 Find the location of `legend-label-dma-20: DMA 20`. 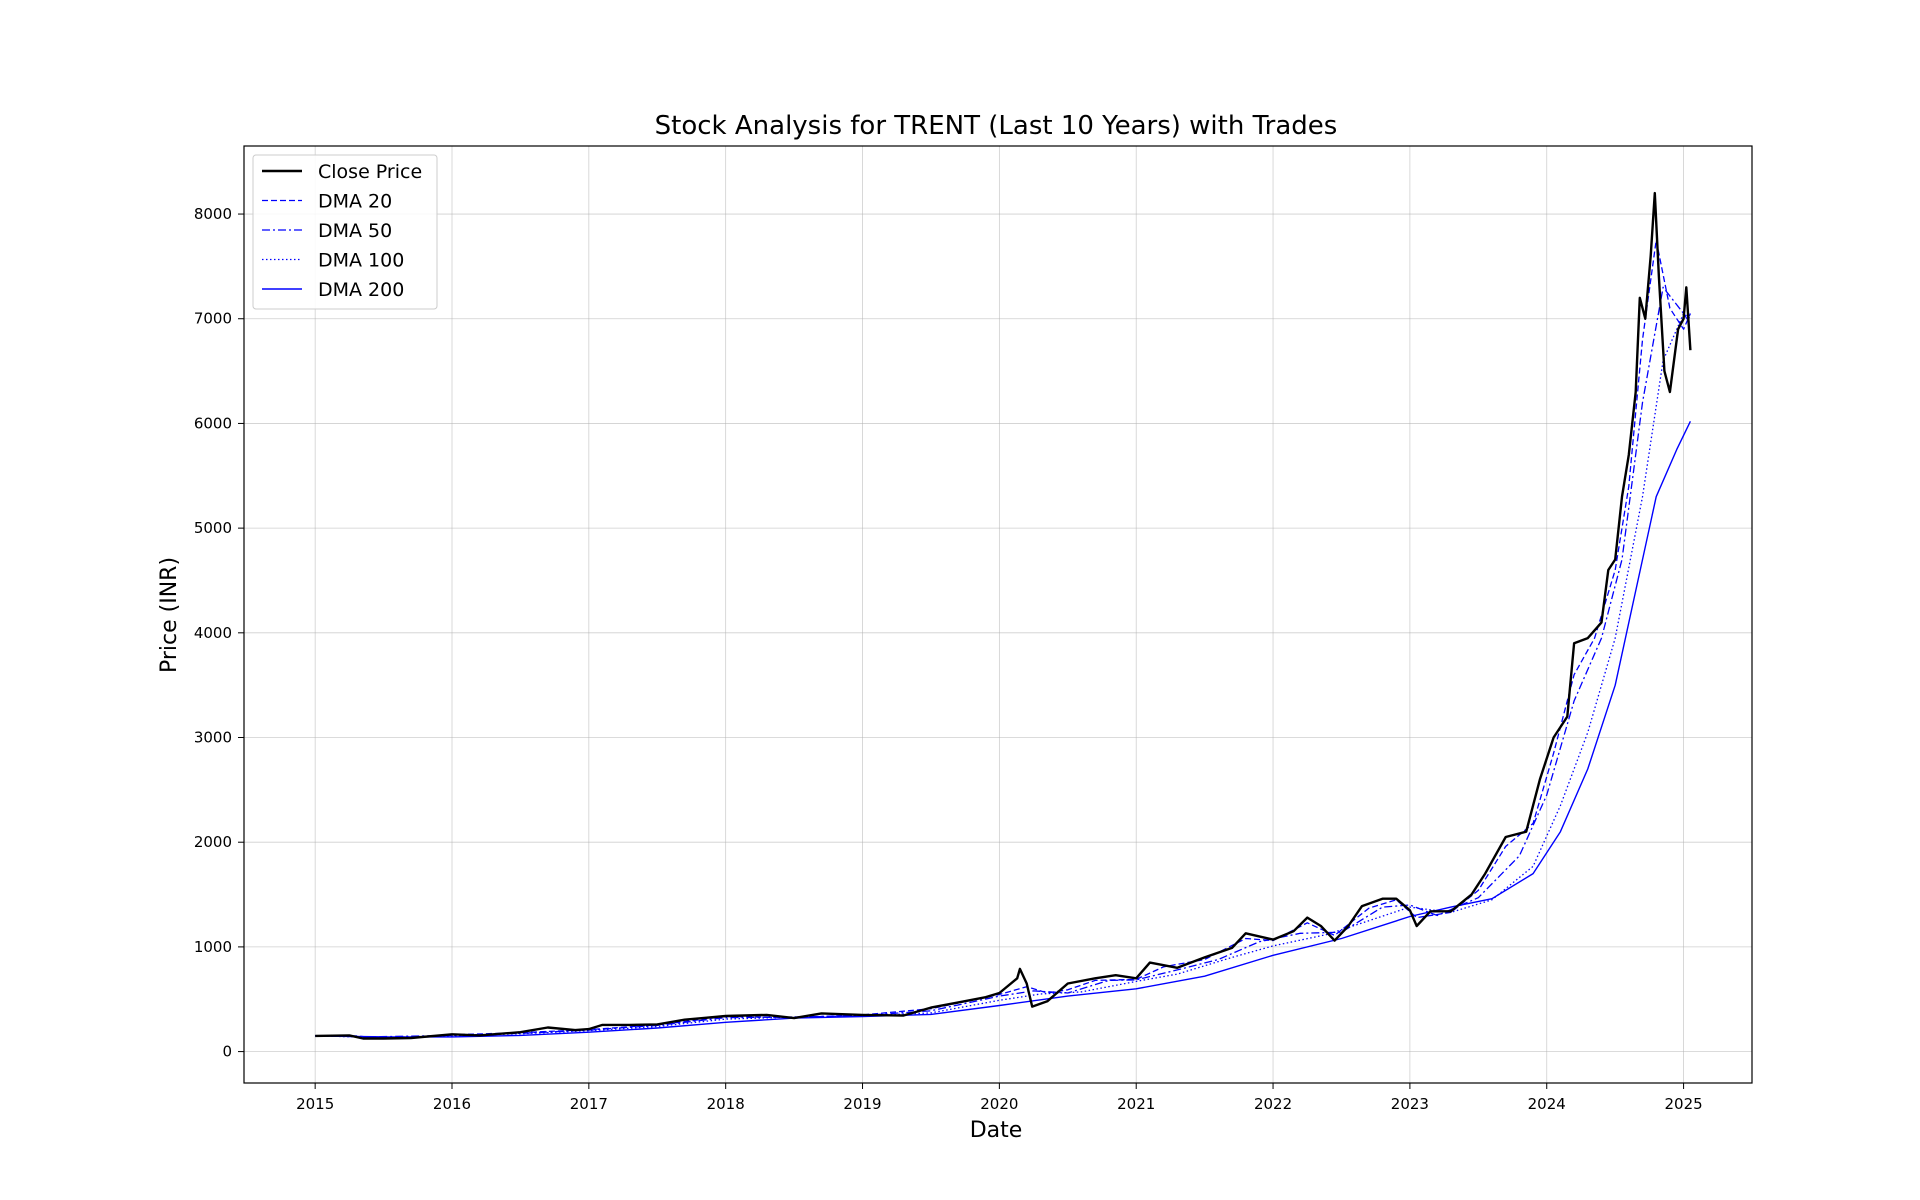

legend-label-dma-20: DMA 20 is located at coordinates (355, 202).